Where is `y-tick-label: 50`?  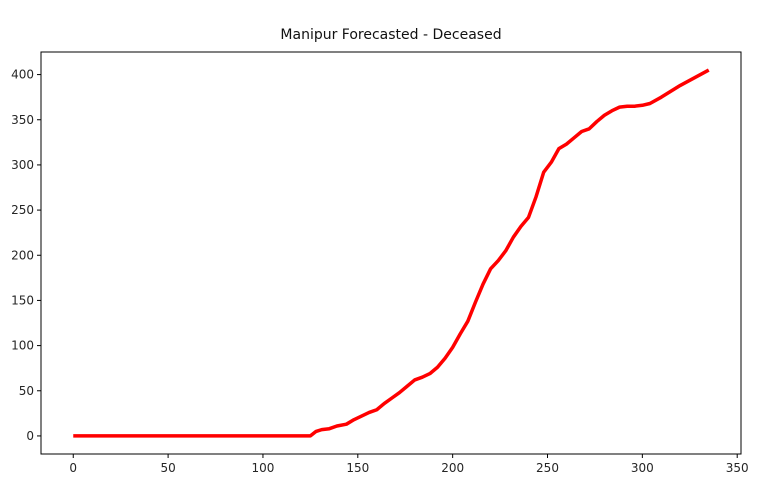 y-tick-label: 50 is located at coordinates (26, 391).